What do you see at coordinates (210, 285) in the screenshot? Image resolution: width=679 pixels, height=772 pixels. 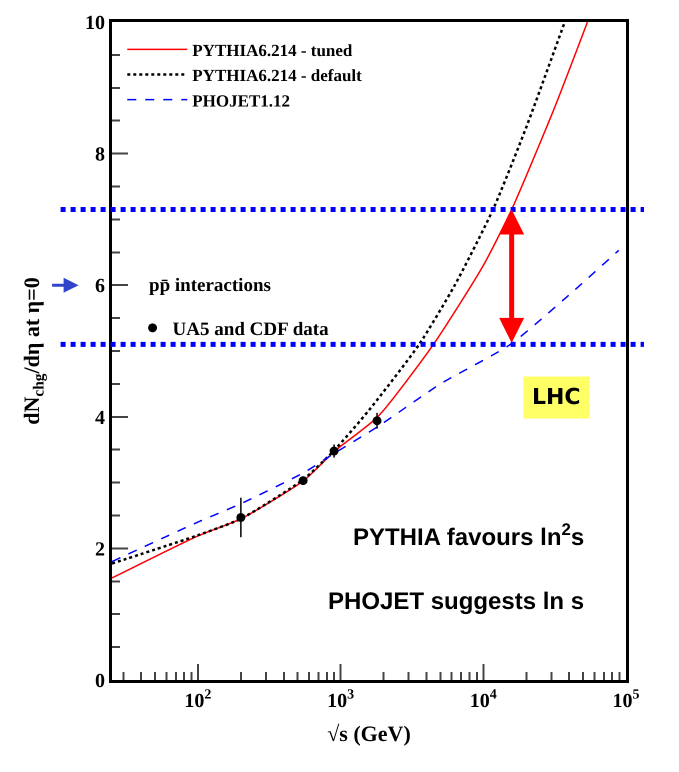 I see `annotation: pp̄ interactions` at bounding box center [210, 285].